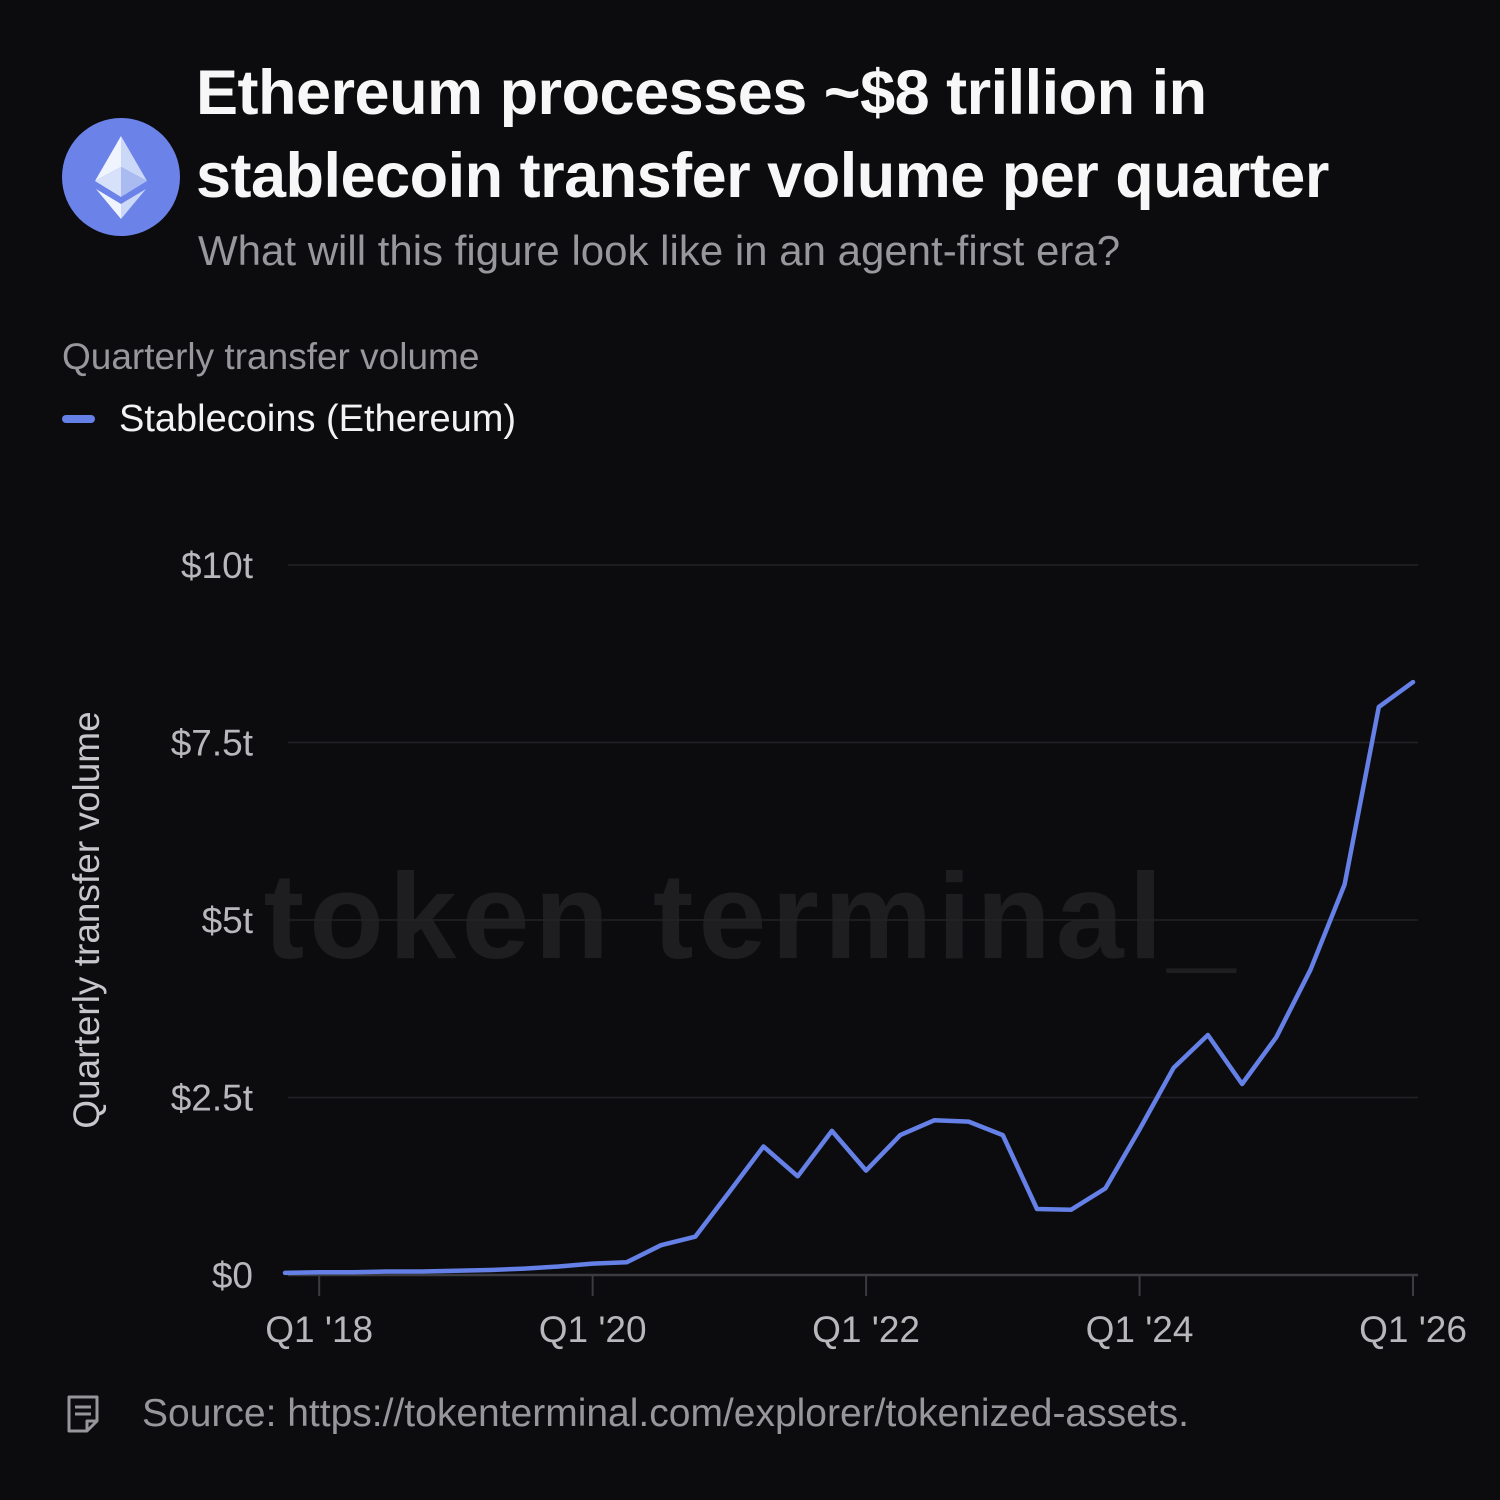 This screenshot has width=1500, height=1500. What do you see at coordinates (78, 419) in the screenshot?
I see `legend-dash-icon` at bounding box center [78, 419].